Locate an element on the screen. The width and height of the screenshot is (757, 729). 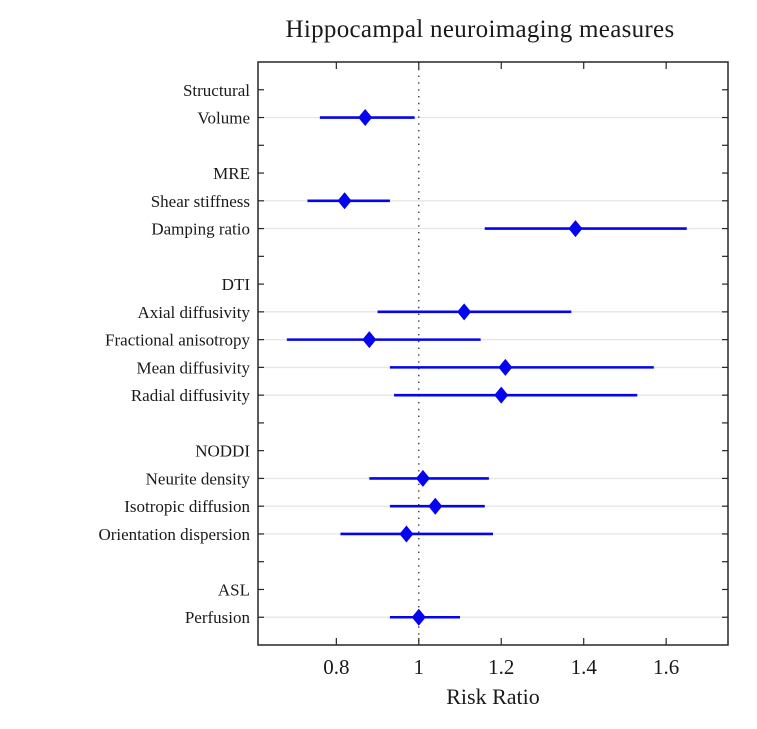
x-tick-label: 1.6 is located at coordinates (666, 667).